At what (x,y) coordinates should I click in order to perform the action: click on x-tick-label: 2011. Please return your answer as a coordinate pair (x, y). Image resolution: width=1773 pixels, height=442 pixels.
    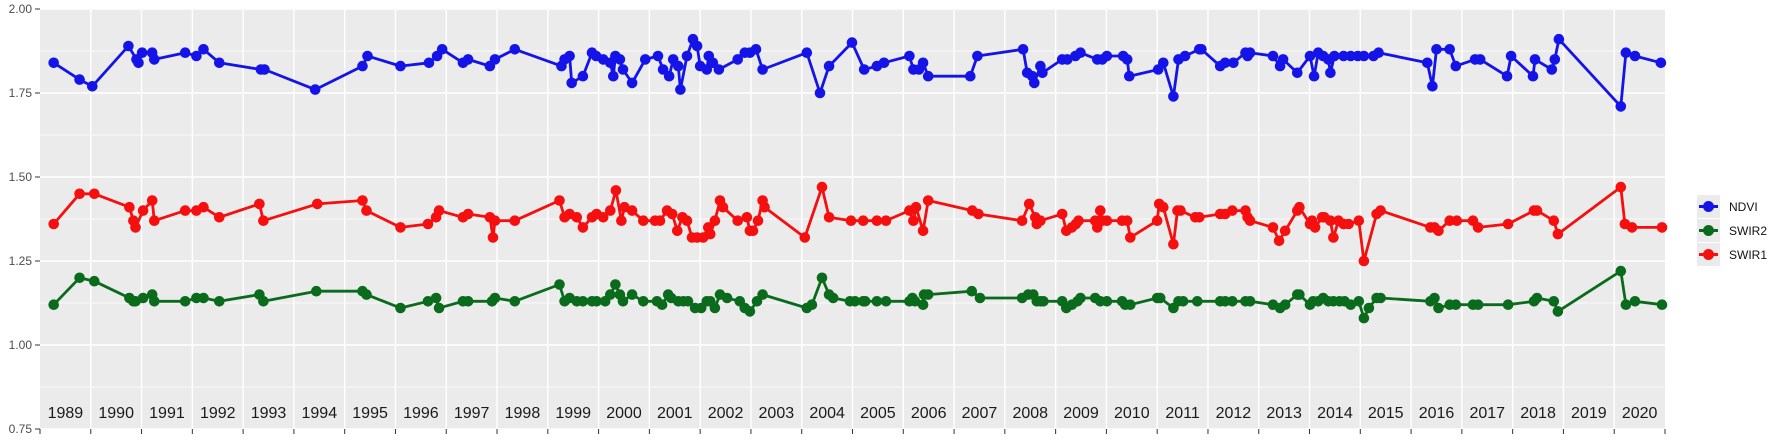
    Looking at the image, I should click on (1182, 413).